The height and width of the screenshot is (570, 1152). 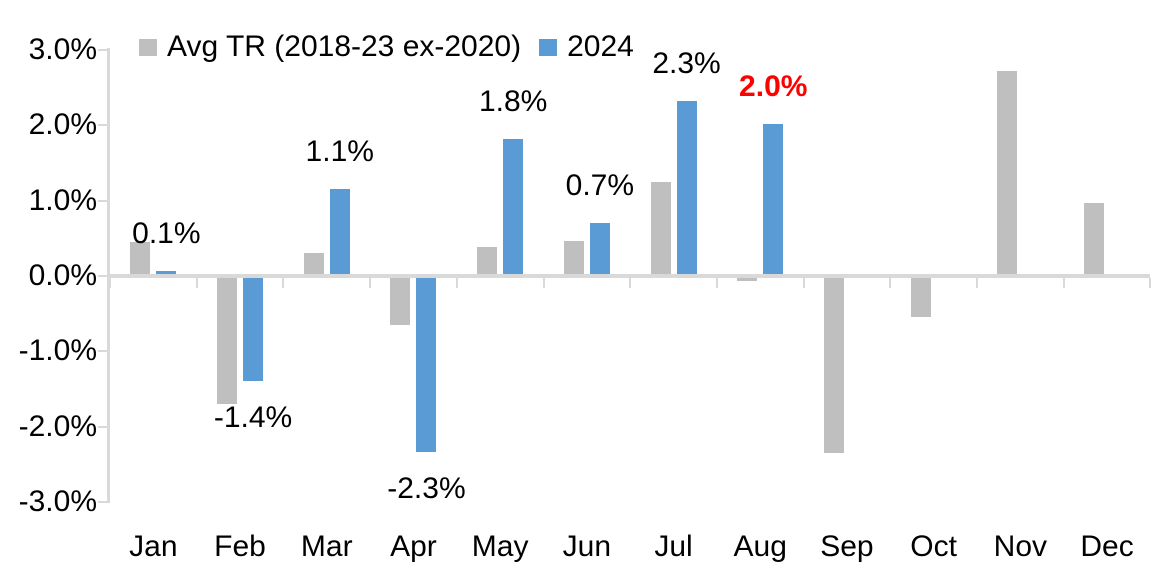 I want to click on x-label-jun: Jun, so click(x=587, y=546).